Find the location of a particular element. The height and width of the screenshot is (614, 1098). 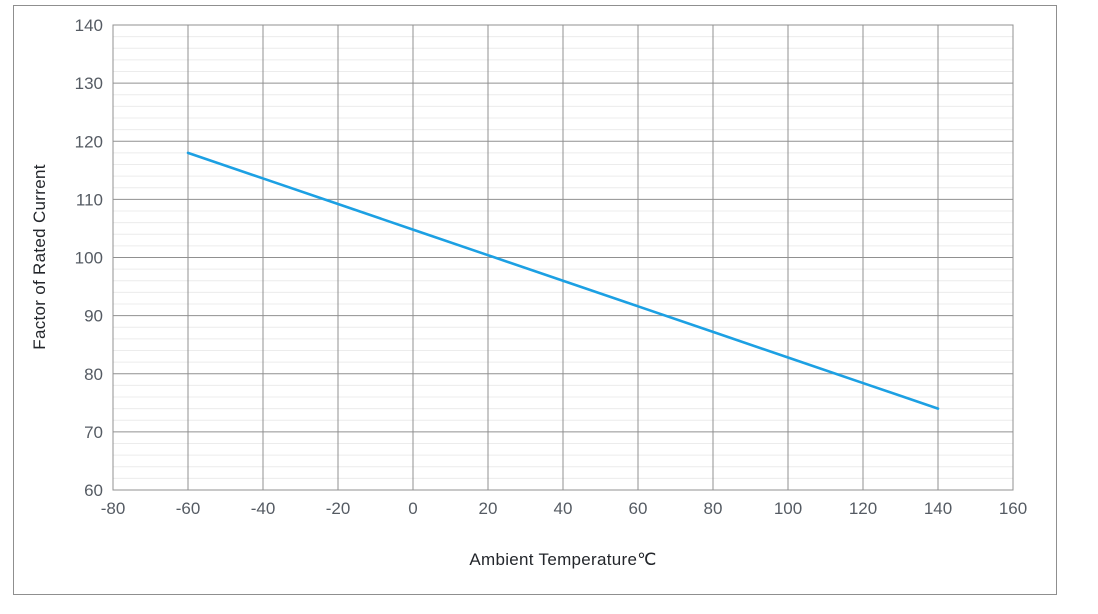

x-tick-label: 0 is located at coordinates (412, 508).